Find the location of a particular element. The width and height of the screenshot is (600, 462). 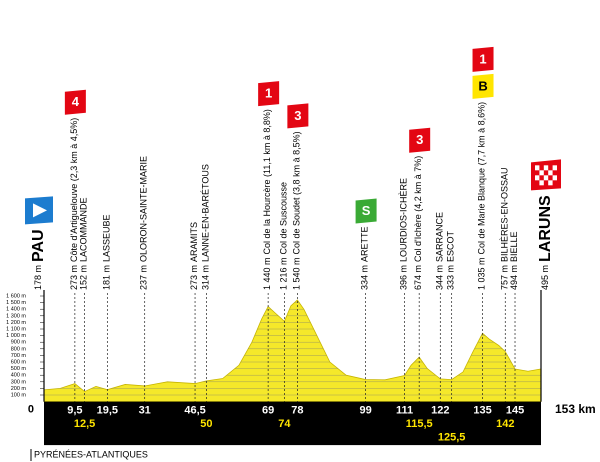

waypoint-label: 396 m LOURDIOS-ICHÈRE is located at coordinates (404, 234).